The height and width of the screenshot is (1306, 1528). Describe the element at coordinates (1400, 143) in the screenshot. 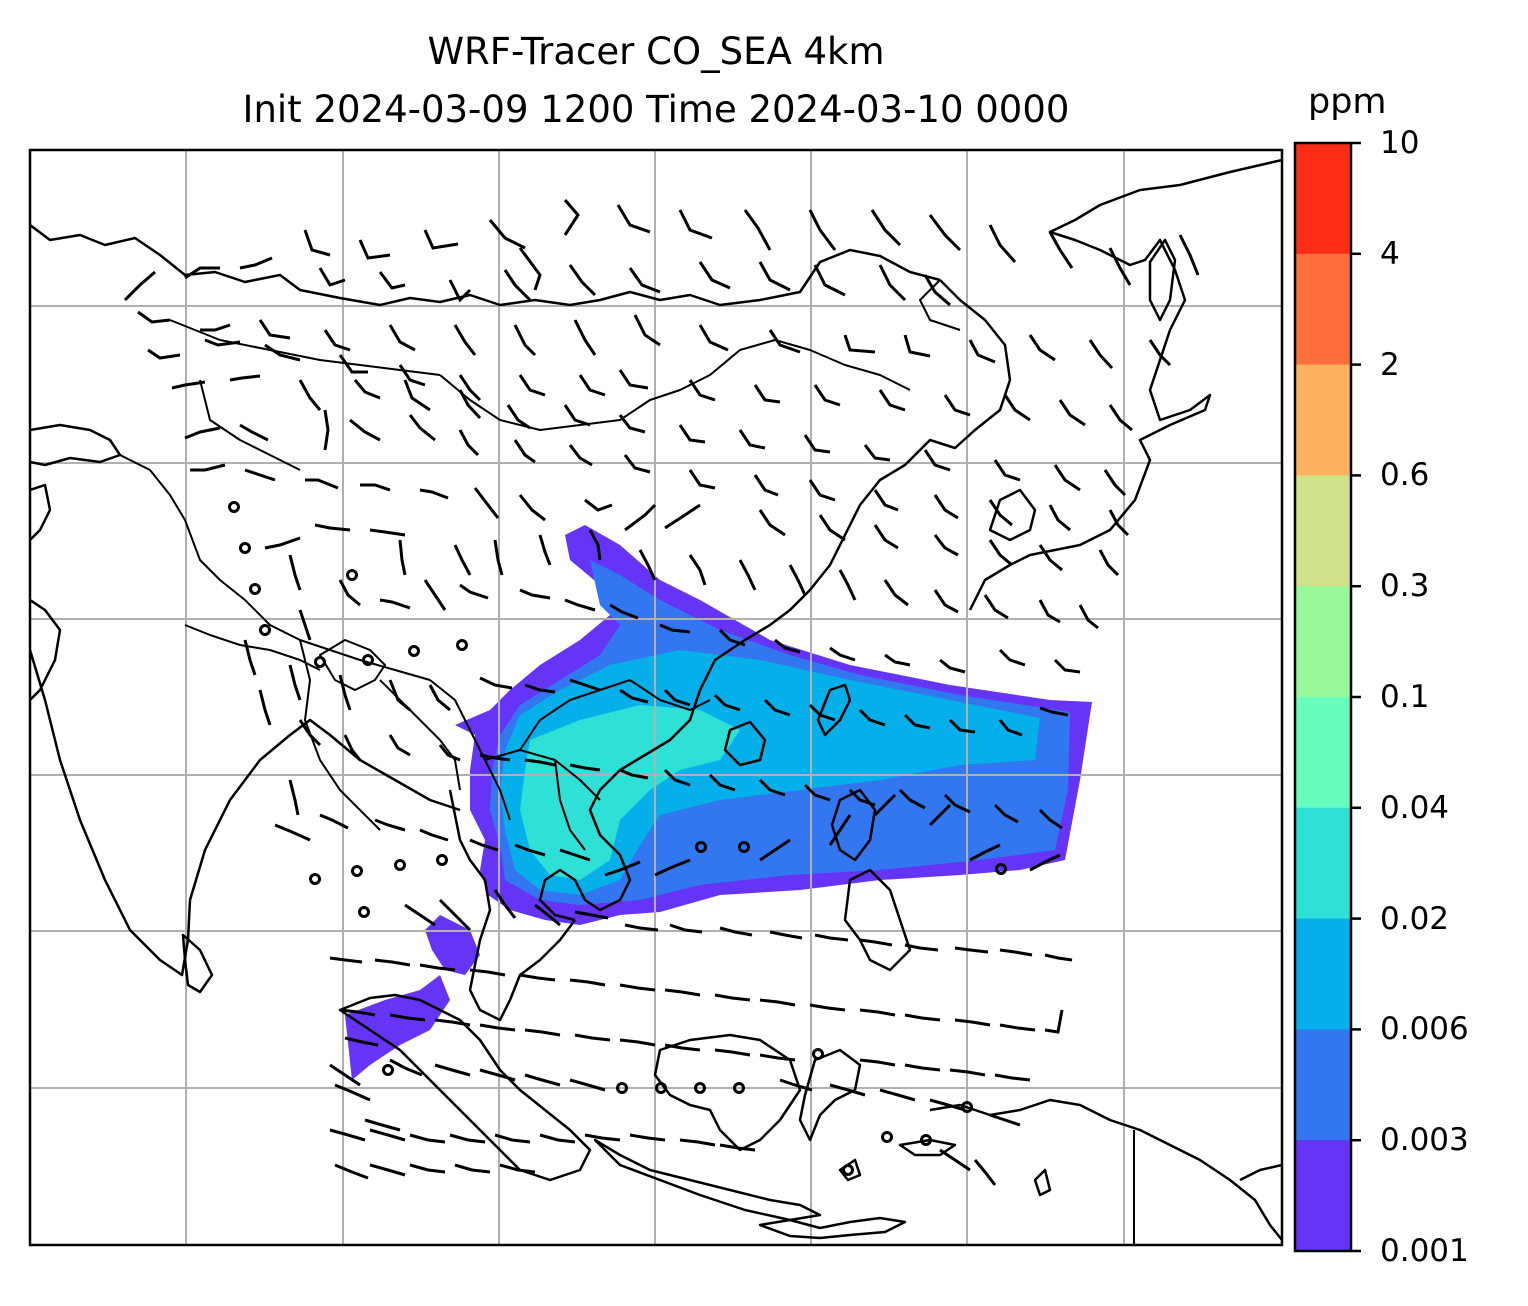

I see `colorbar-tick-label: 10` at that location.